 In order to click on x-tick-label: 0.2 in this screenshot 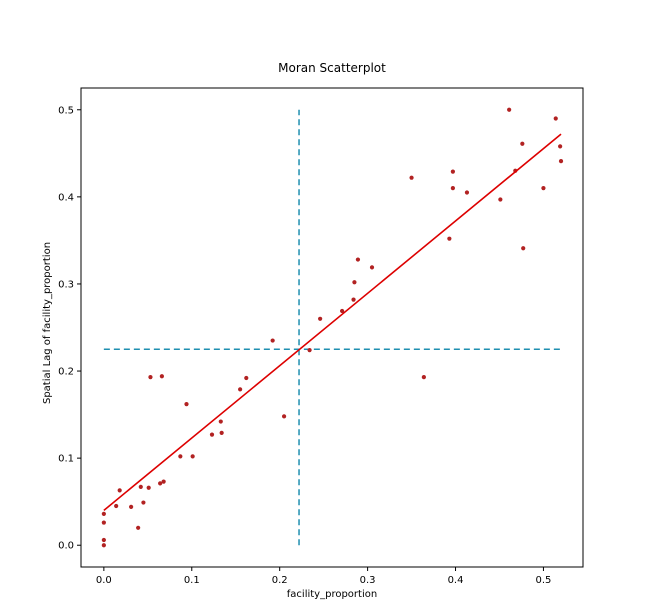, I will do `click(280, 580)`.